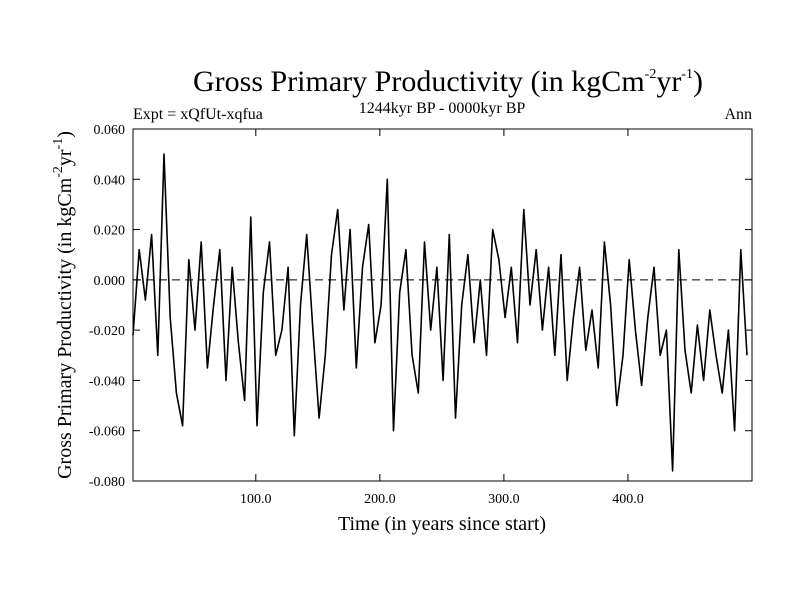  I want to click on y-axis-label-unit: yr, so click(65, 157).